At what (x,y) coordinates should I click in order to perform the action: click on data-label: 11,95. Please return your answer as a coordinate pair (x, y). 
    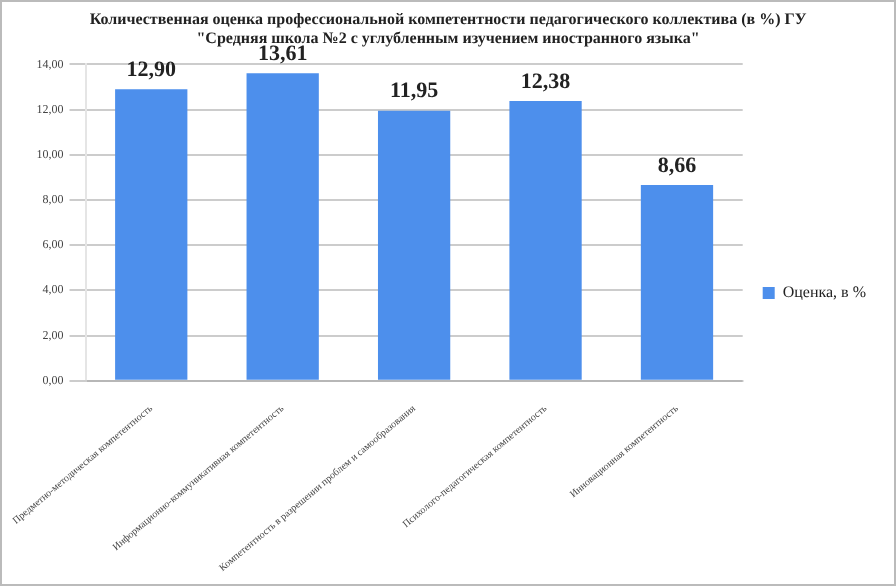
    Looking at the image, I should click on (414, 91).